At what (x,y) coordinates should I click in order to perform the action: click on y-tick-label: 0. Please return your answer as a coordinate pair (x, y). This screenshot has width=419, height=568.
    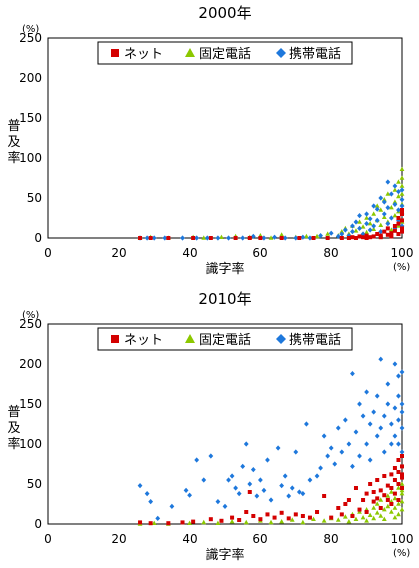
    Looking at the image, I should click on (38, 524).